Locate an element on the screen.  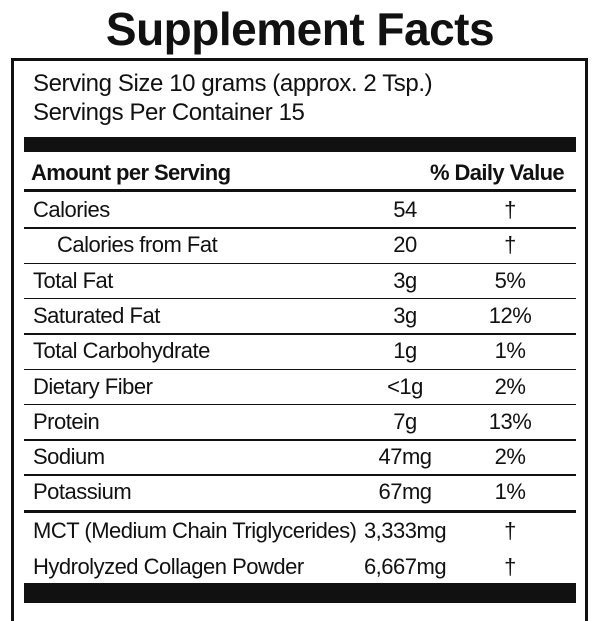
nutrient-name: Hydrolyzed Collagen Powder is located at coordinates (168, 566).